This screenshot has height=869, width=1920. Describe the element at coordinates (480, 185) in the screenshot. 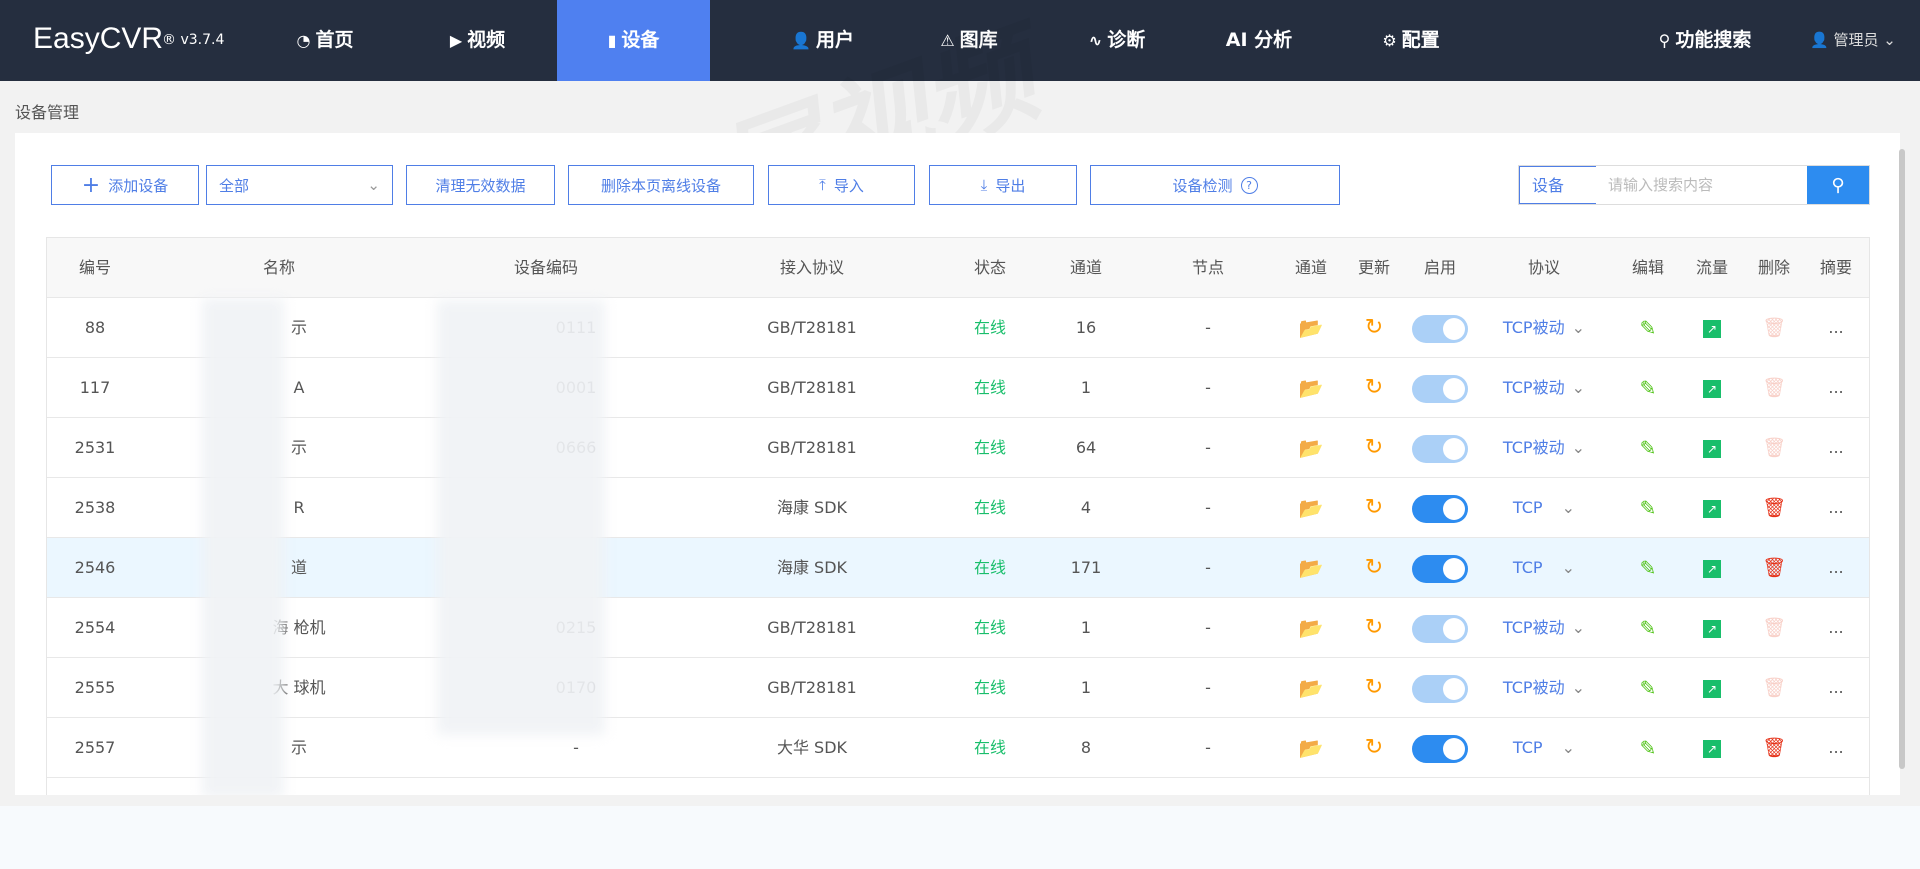

I see `clean-invalid-button: 清理无效数据` at that location.